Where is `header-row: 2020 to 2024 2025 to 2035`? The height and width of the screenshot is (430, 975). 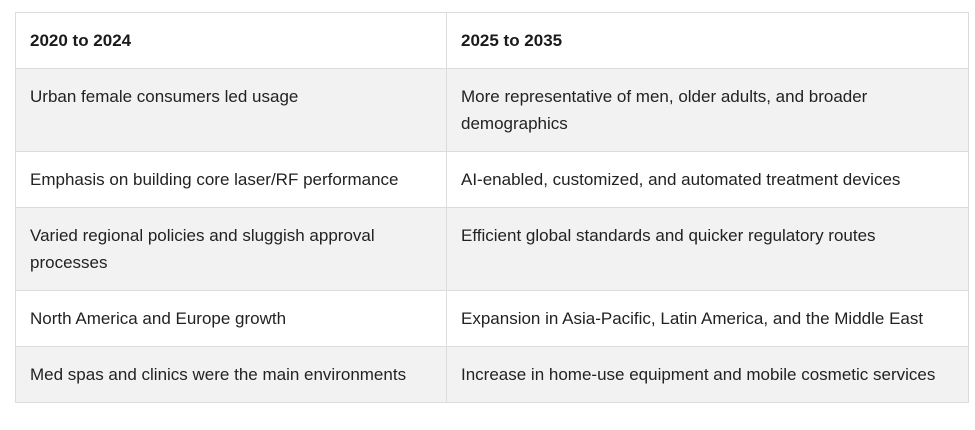
header-row: 2020 to 2024 2025 to 2035 is located at coordinates (492, 40).